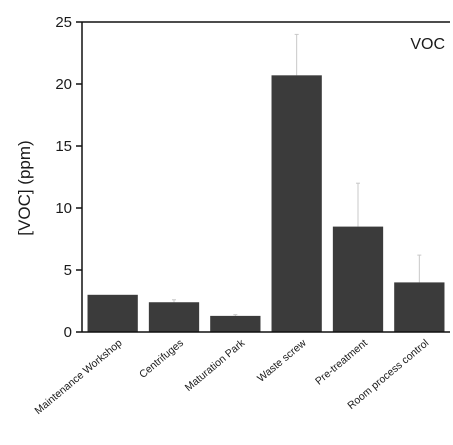 The height and width of the screenshot is (445, 453). I want to click on x-tick-label: Centrifuges, so click(161, 359).